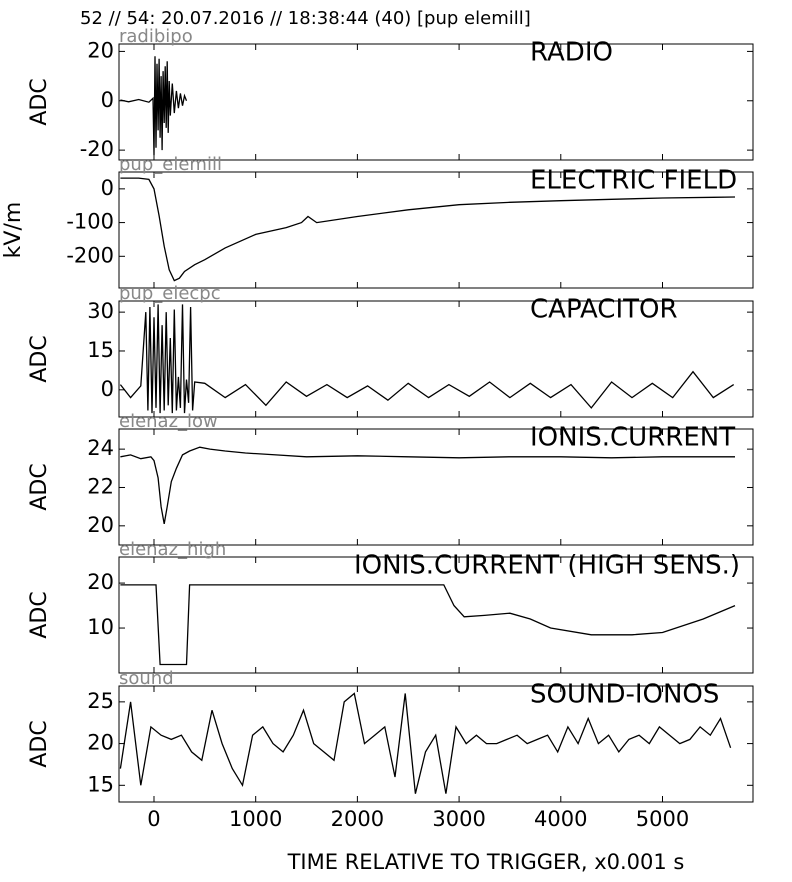 This screenshot has width=792, height=882. What do you see at coordinates (458, 819) in the screenshot?
I see `x-tick-label: 3000` at bounding box center [458, 819].